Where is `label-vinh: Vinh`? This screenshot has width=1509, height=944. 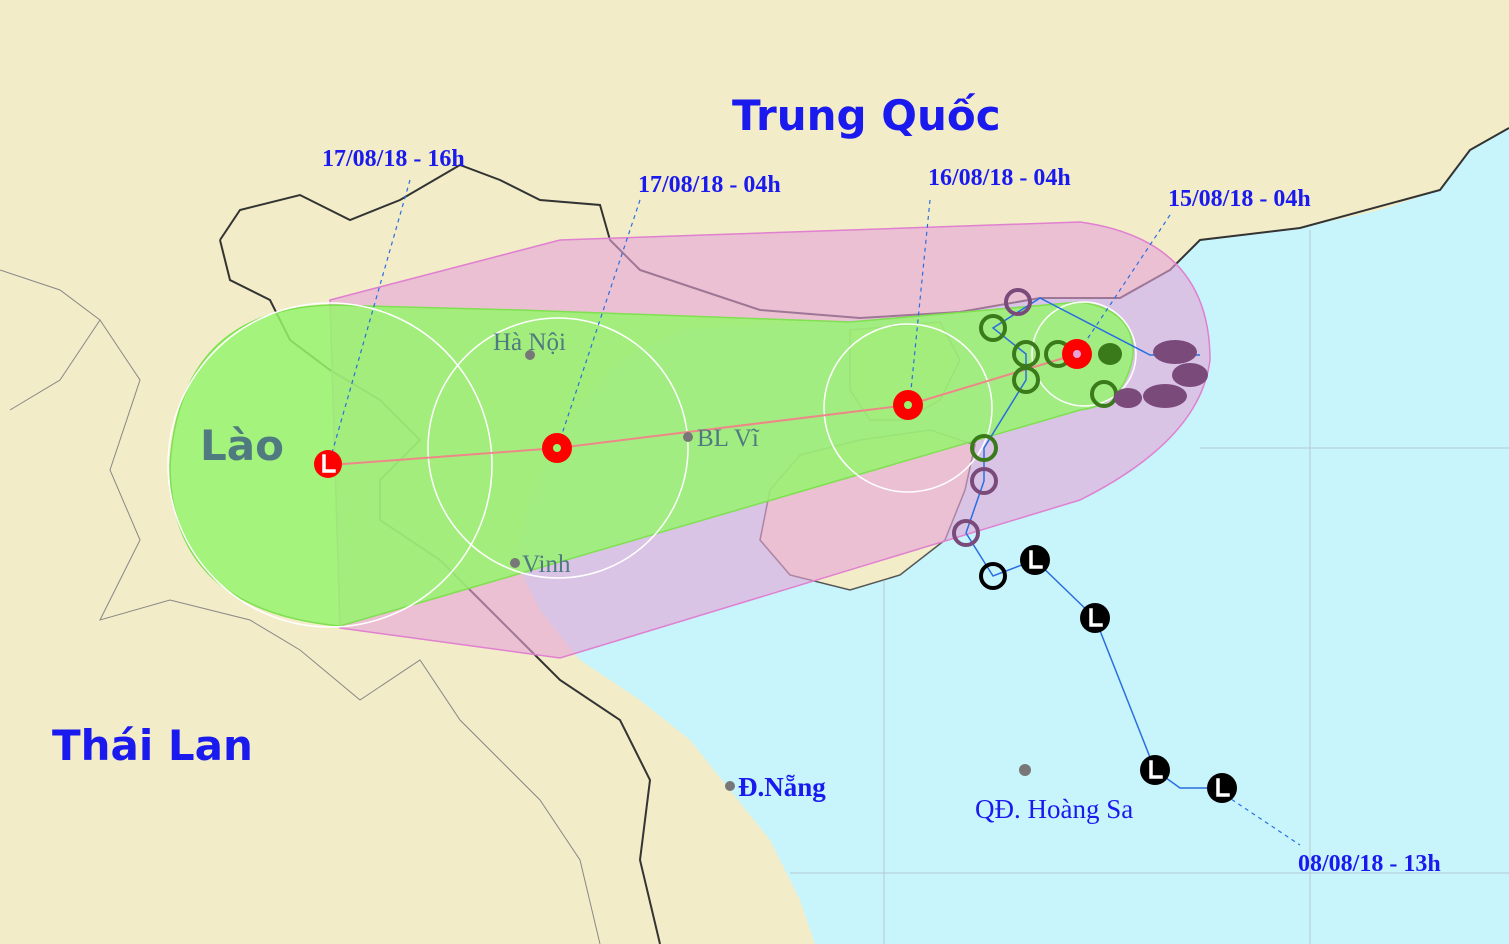 label-vinh: Vinh is located at coordinates (546, 564).